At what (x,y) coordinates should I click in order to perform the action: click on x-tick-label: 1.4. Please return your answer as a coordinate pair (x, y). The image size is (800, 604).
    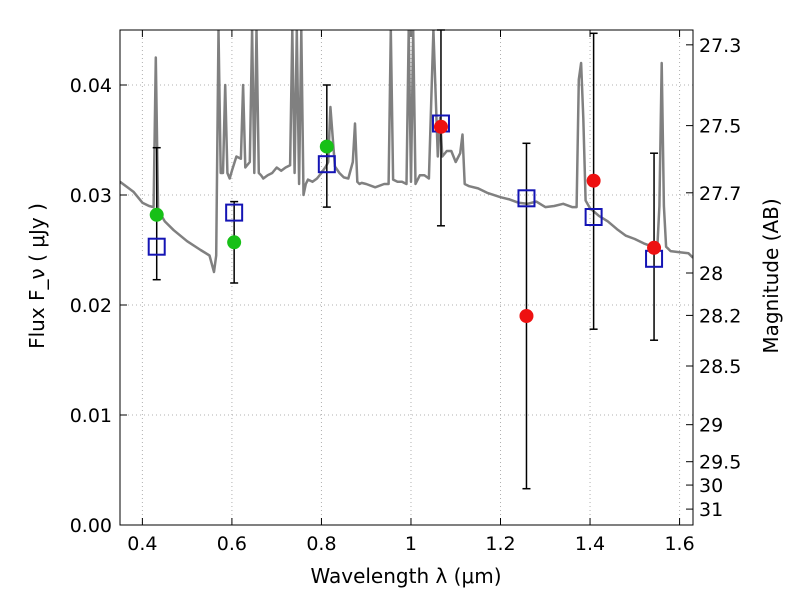
    Looking at the image, I should click on (590, 544).